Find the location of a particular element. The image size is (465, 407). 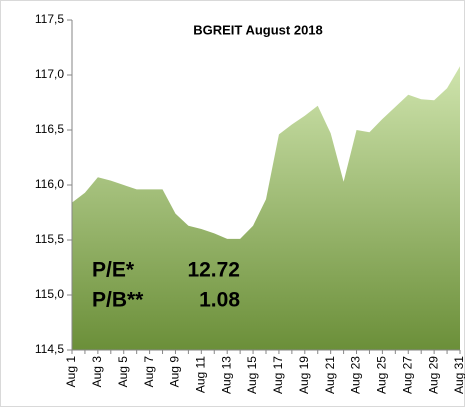

y-tick-label: 114,5 is located at coordinates (49, 349).